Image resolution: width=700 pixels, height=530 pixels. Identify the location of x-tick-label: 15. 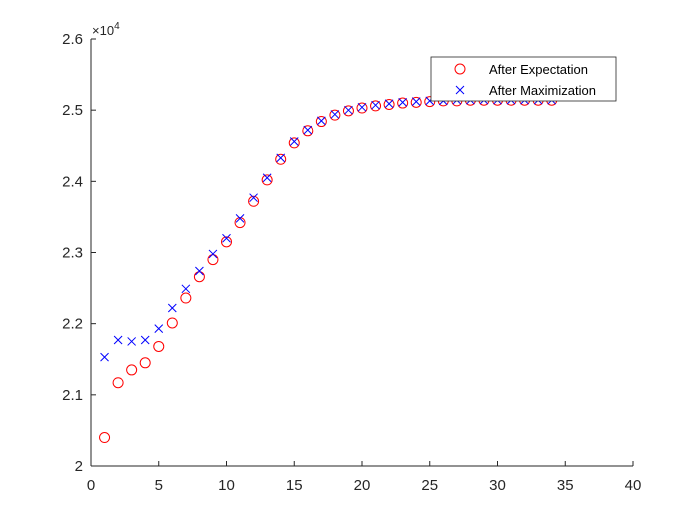
(294, 485).